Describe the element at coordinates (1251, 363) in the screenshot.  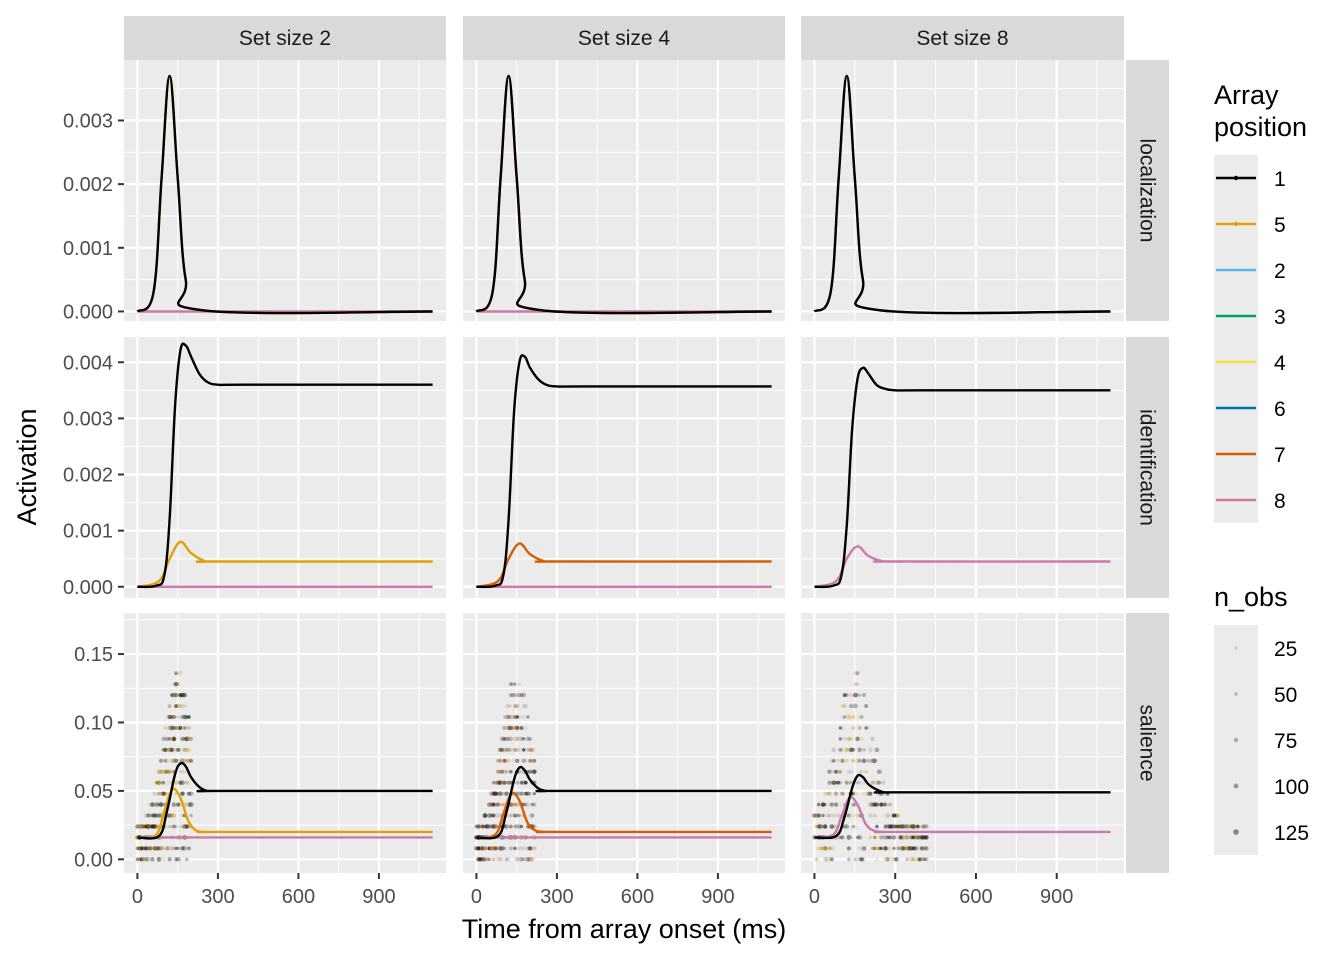
I see `legend-item-position-4: 4` at that location.